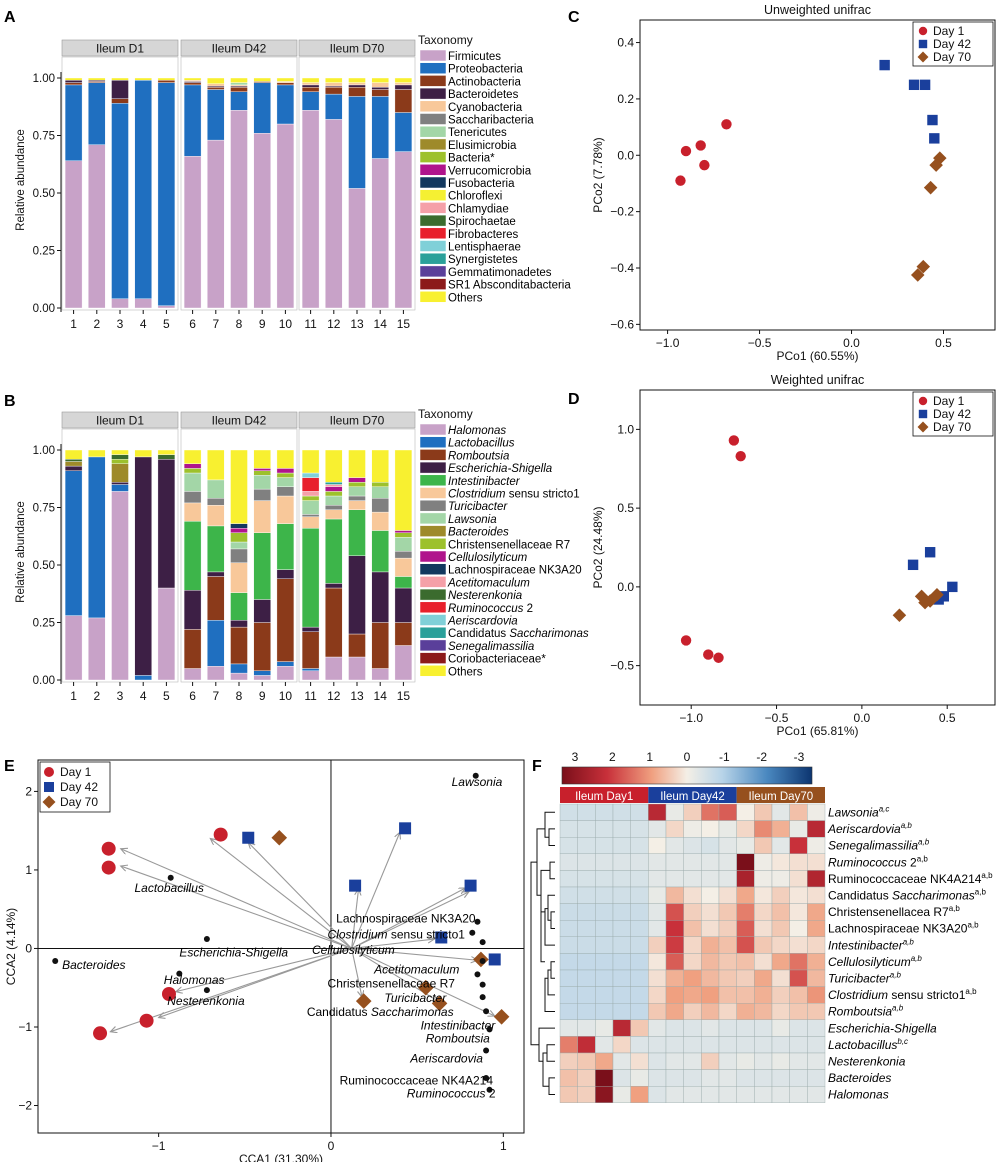  What do you see at coordinates (649, 757) in the screenshot?
I see `colorbar-tick-label: 1` at bounding box center [649, 757].